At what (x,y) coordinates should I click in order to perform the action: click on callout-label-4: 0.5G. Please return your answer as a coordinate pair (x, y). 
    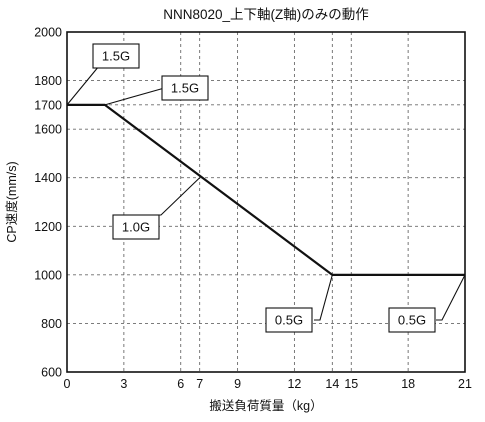
    Looking at the image, I should click on (412, 320).